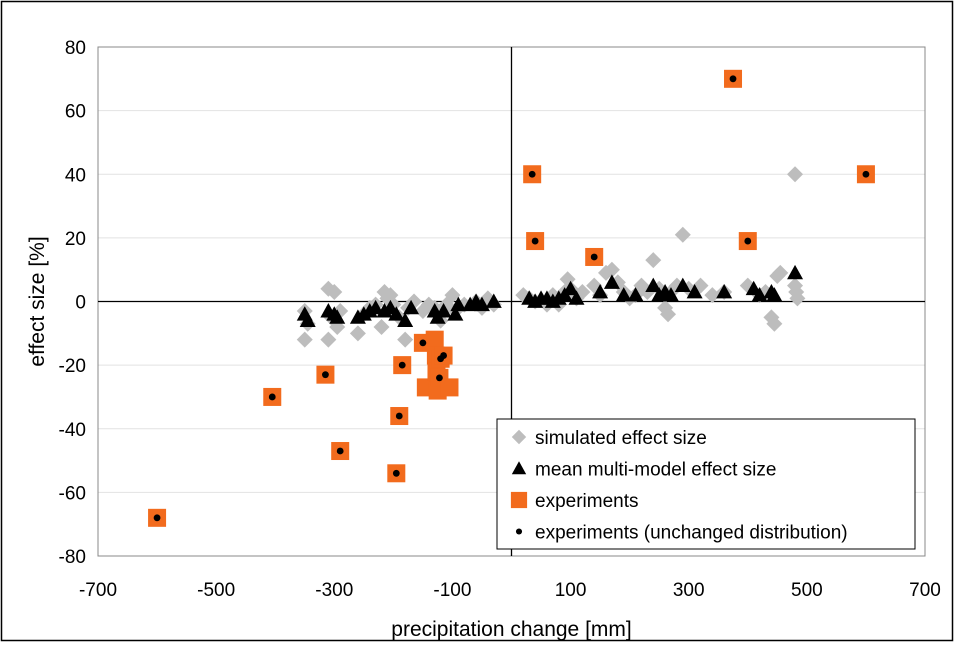 The height and width of the screenshot is (647, 954). What do you see at coordinates (452, 590) in the screenshot?
I see `x-tick-label: -100` at bounding box center [452, 590].